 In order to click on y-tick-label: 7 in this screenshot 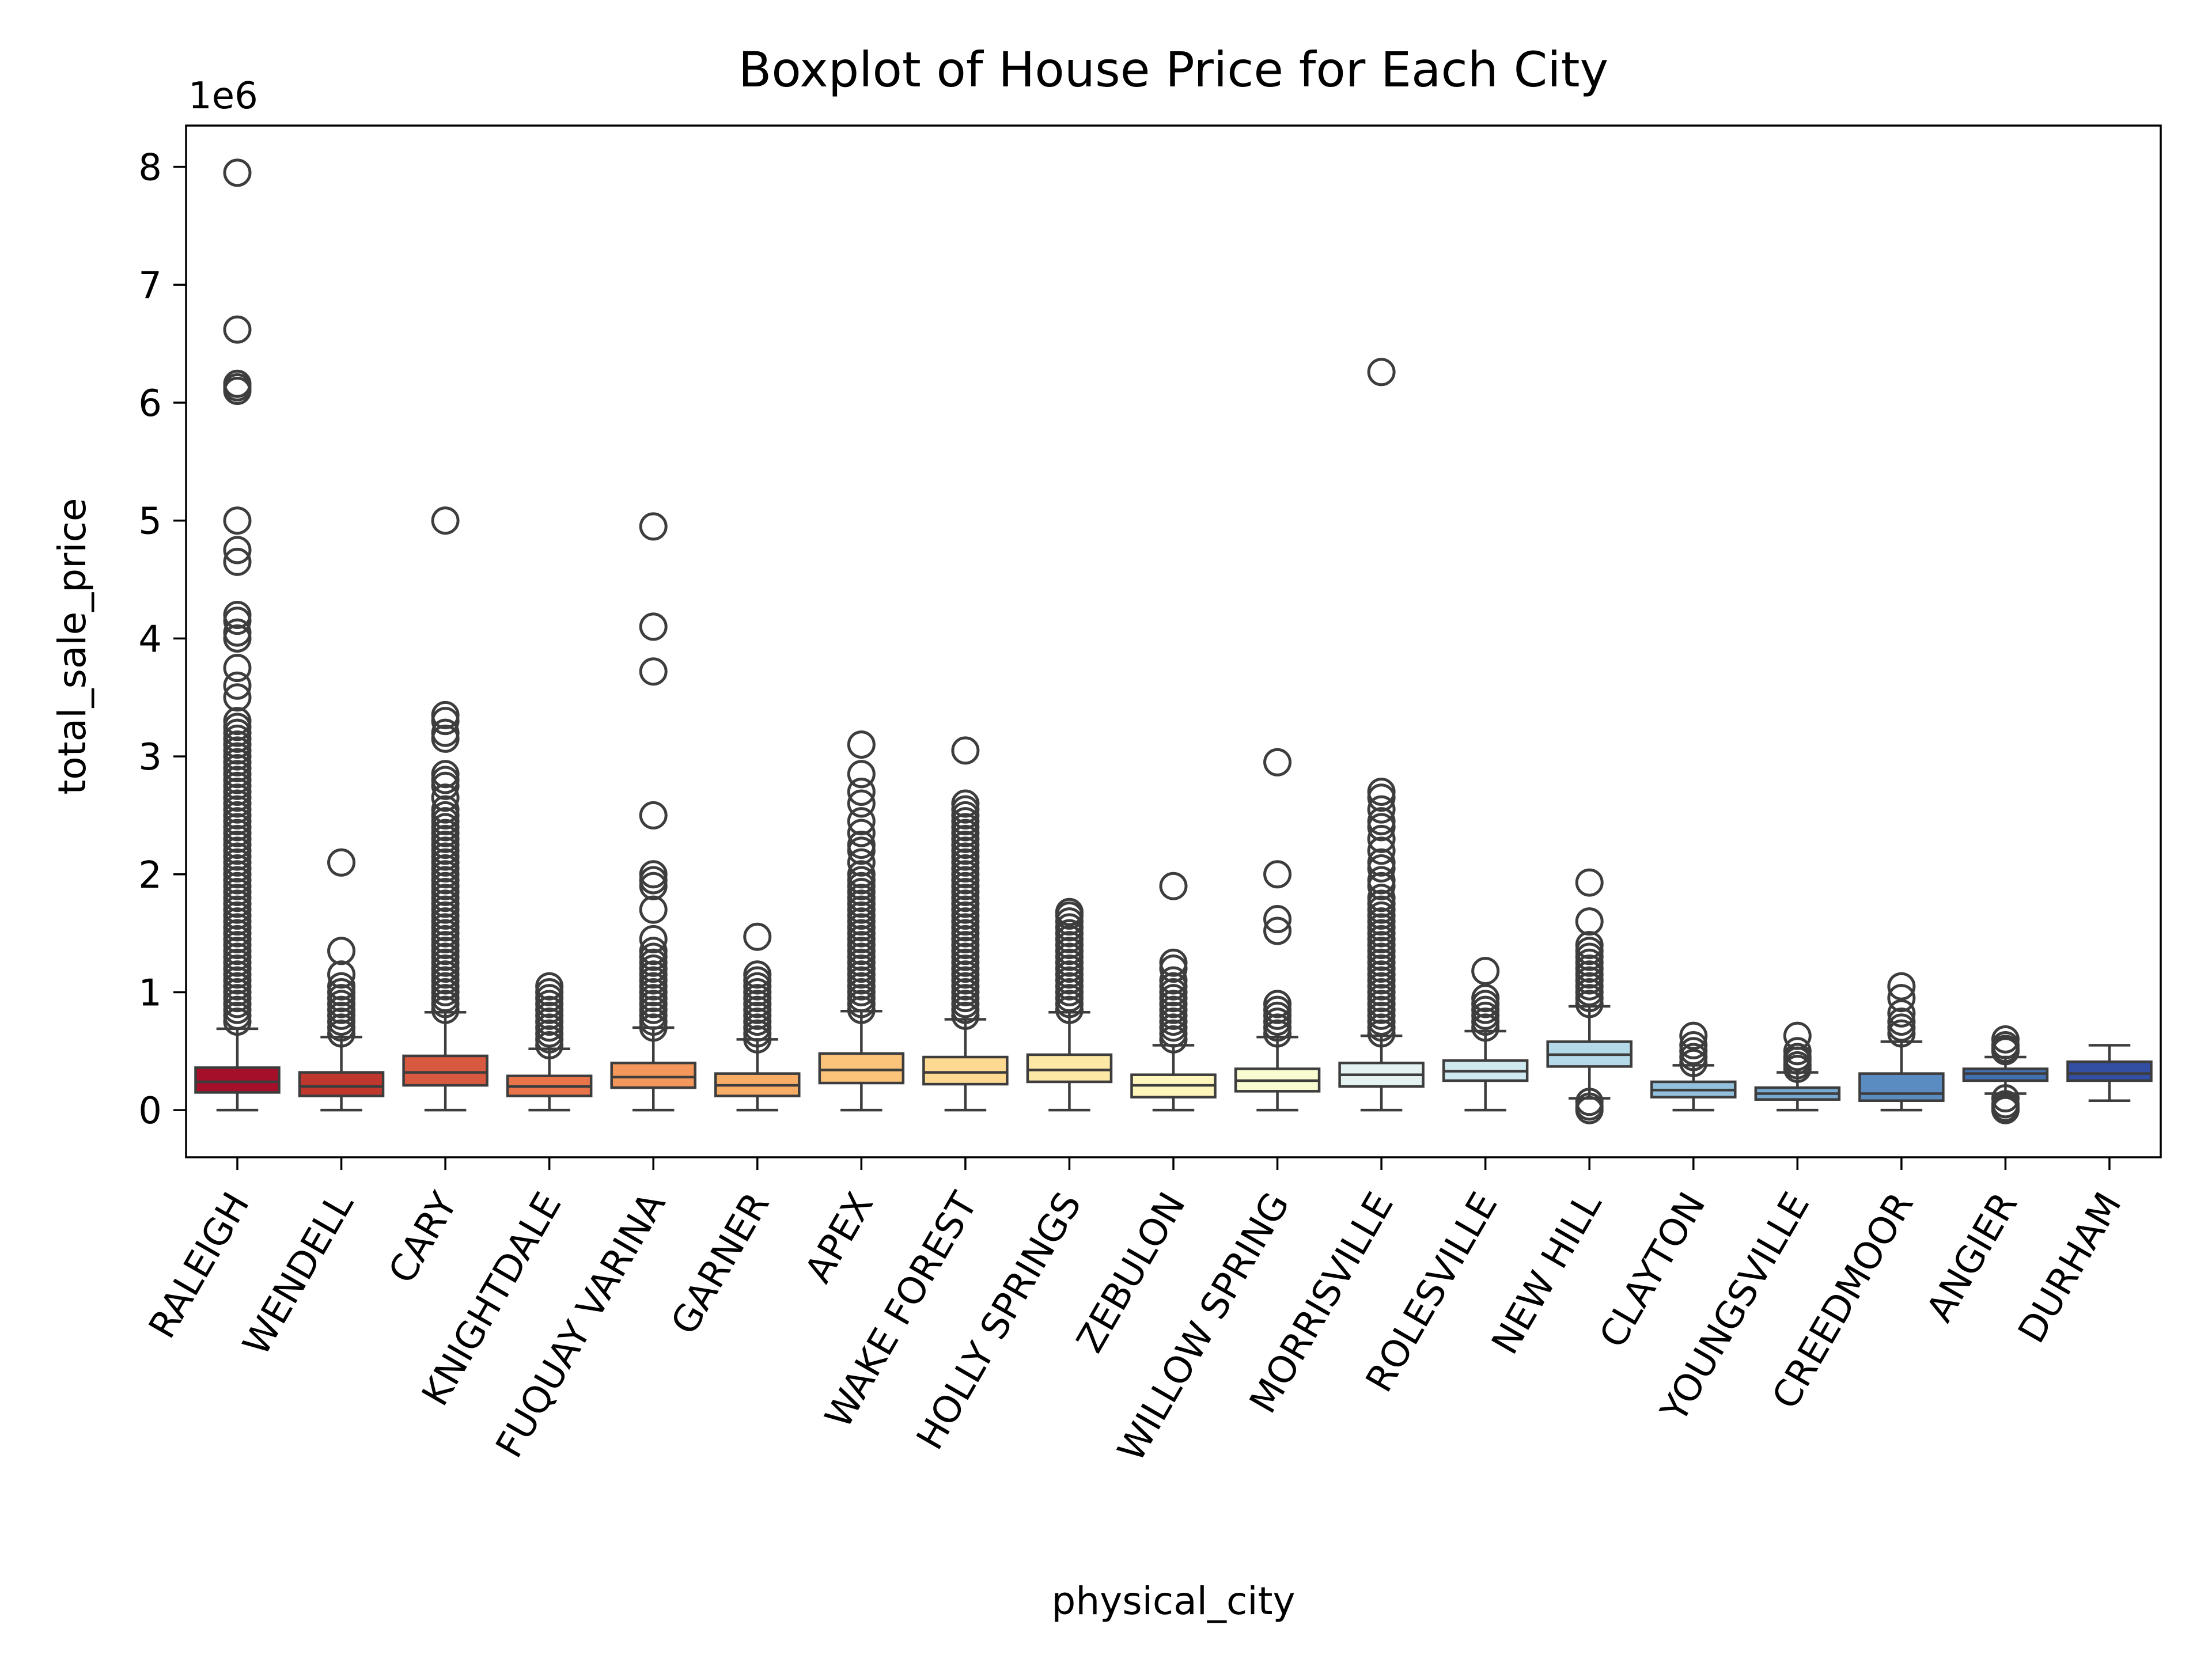, I will do `click(150, 285)`.